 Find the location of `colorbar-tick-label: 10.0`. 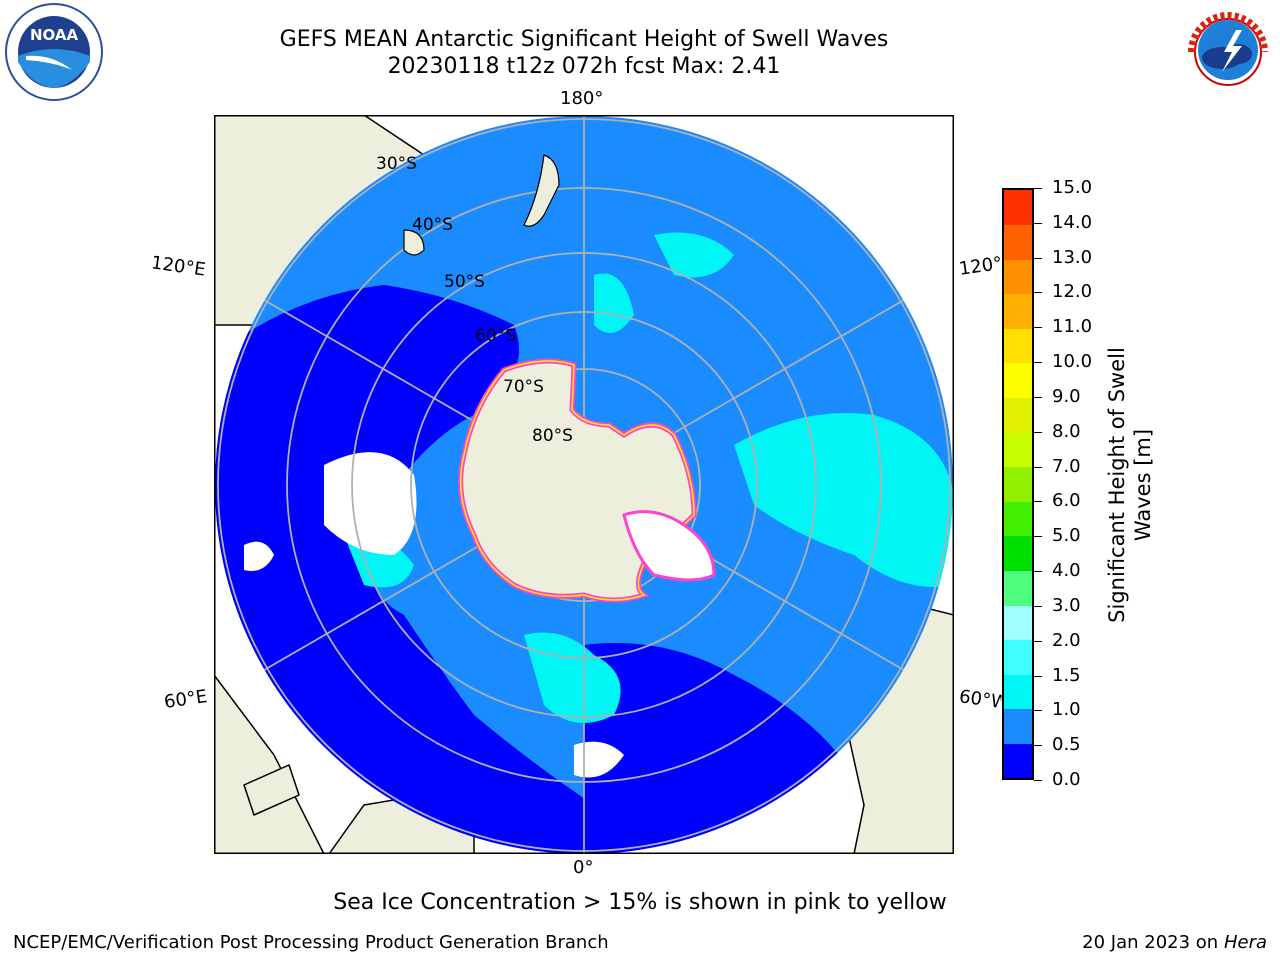

colorbar-tick-label: 10.0 is located at coordinates (1072, 362).